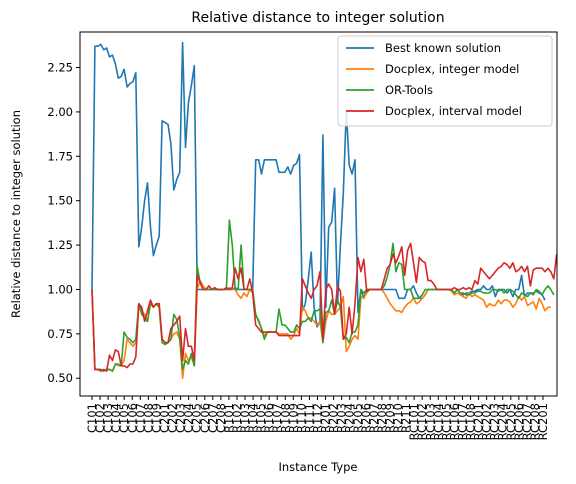 The width and height of the screenshot is (576, 484). Describe the element at coordinates (285, 418) in the screenshot. I see `x-tick-label: R108` at that location.